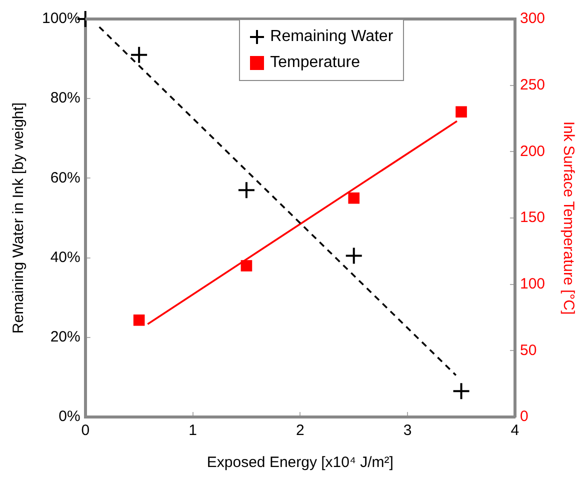 The width and height of the screenshot is (587, 480). Describe the element at coordinates (407, 431) in the screenshot. I see `x-tick-label: 3` at that location.